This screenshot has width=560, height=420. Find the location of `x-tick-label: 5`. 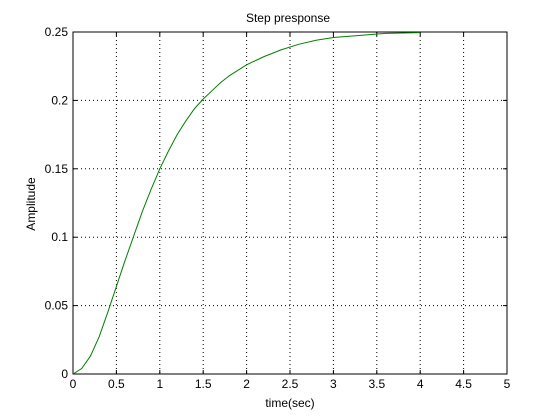

x-tick-label: 5 is located at coordinates (507, 384).